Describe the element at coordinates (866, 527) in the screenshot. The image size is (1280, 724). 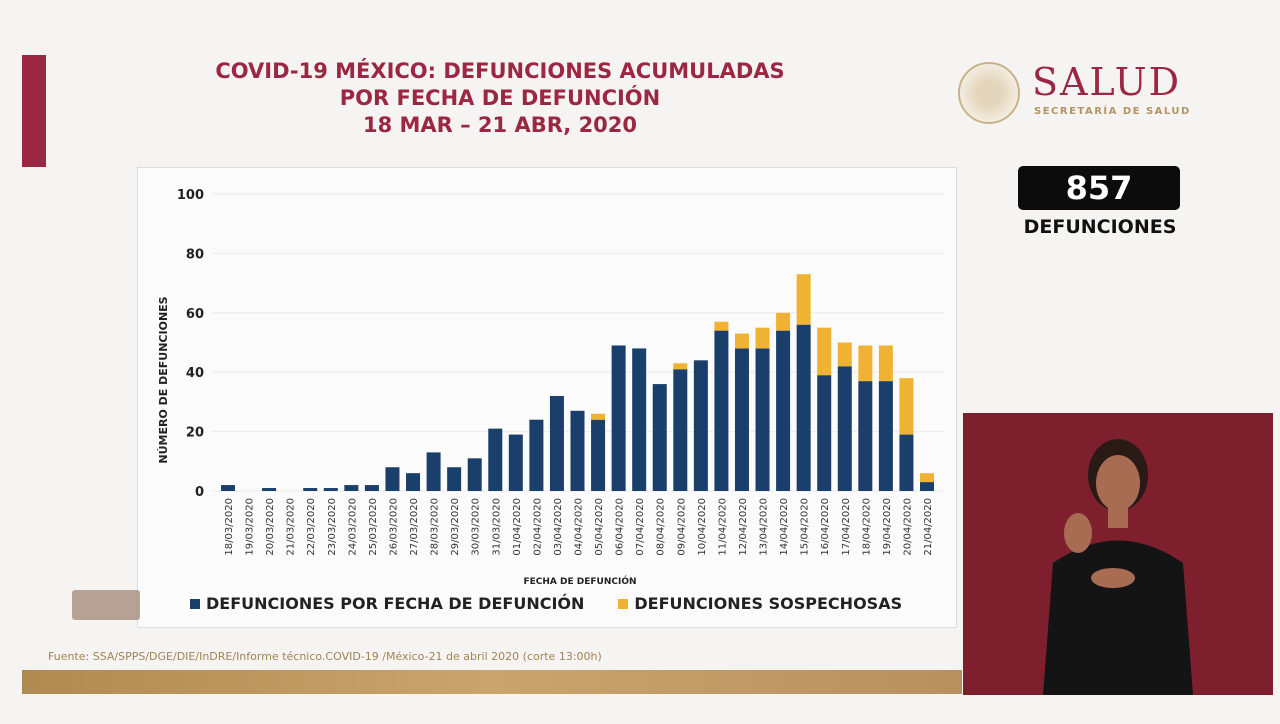
I see `x-tick-label: 18/04/2020` at that location.